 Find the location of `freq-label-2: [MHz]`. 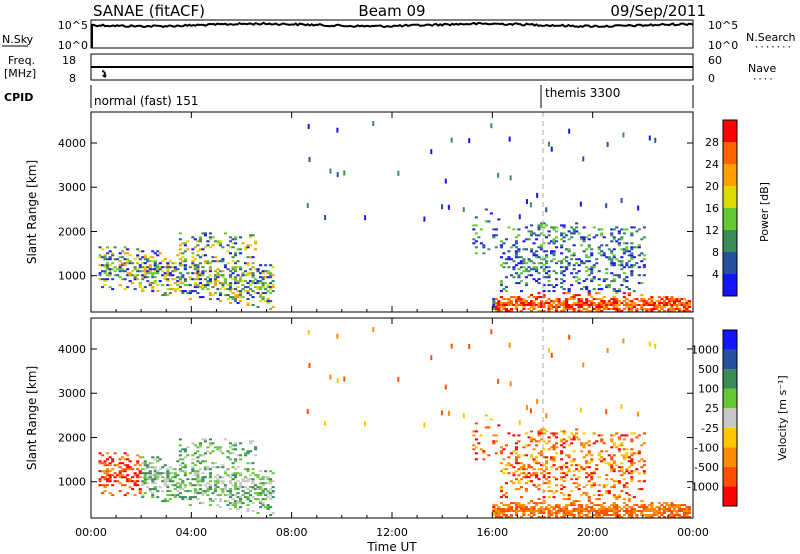

freq-label-2: [MHz] is located at coordinates (20, 73).